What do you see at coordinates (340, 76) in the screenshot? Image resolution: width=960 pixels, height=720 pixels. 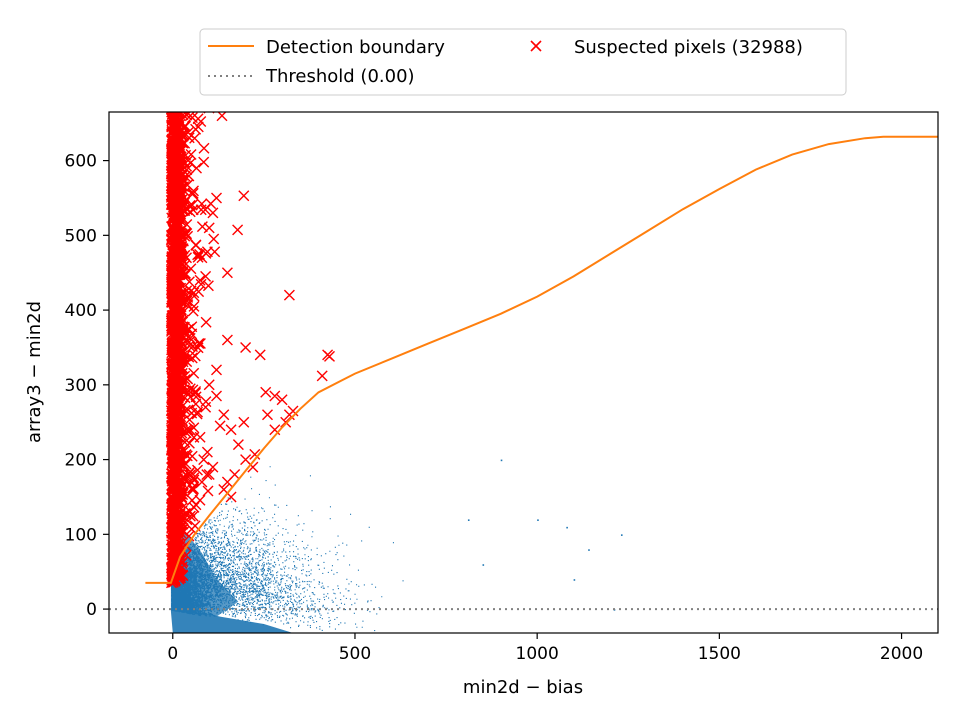 I see `legend-threshold-label: Threshold (0.00)` at bounding box center [340, 76].